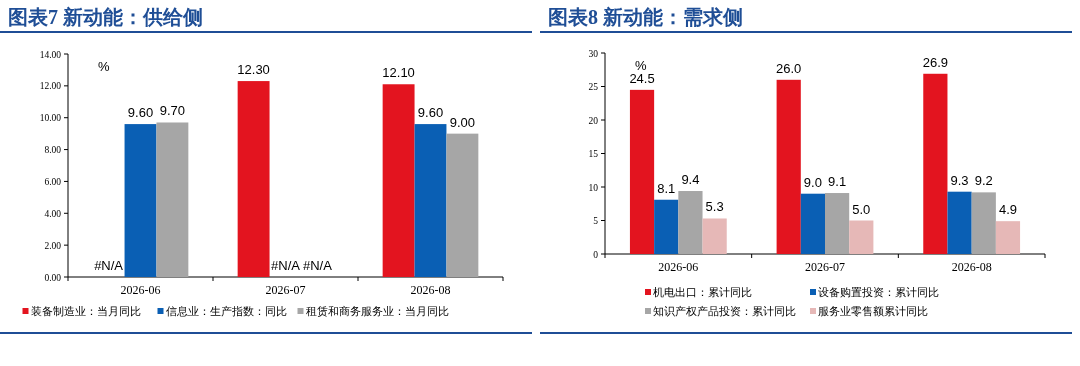  Describe the element at coordinates (789, 68) in the screenshot. I see `data-label: 26.0` at that location.